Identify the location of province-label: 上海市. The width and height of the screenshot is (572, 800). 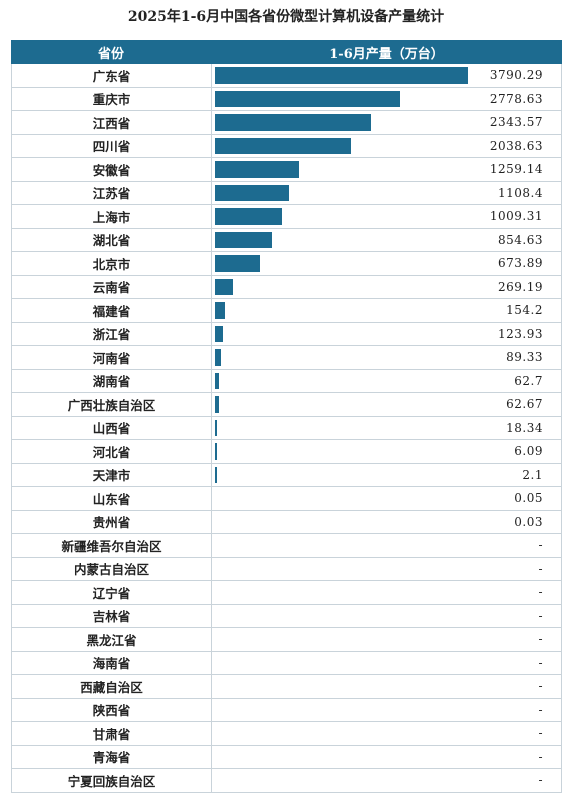
(112, 216).